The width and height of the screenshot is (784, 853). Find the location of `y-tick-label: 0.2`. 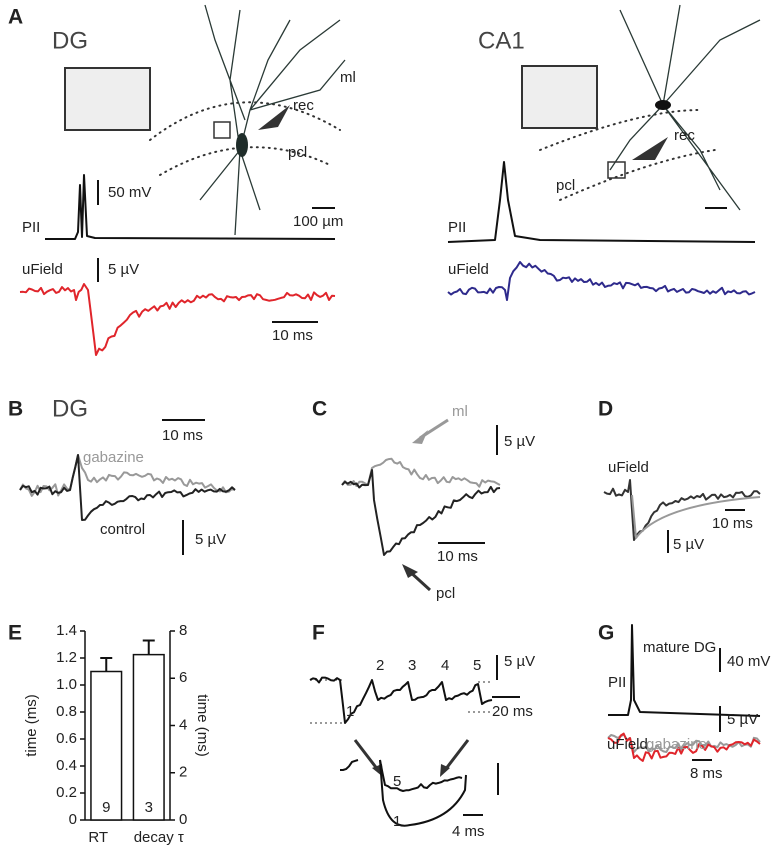

y-tick-label: 0.2 is located at coordinates (66, 792).